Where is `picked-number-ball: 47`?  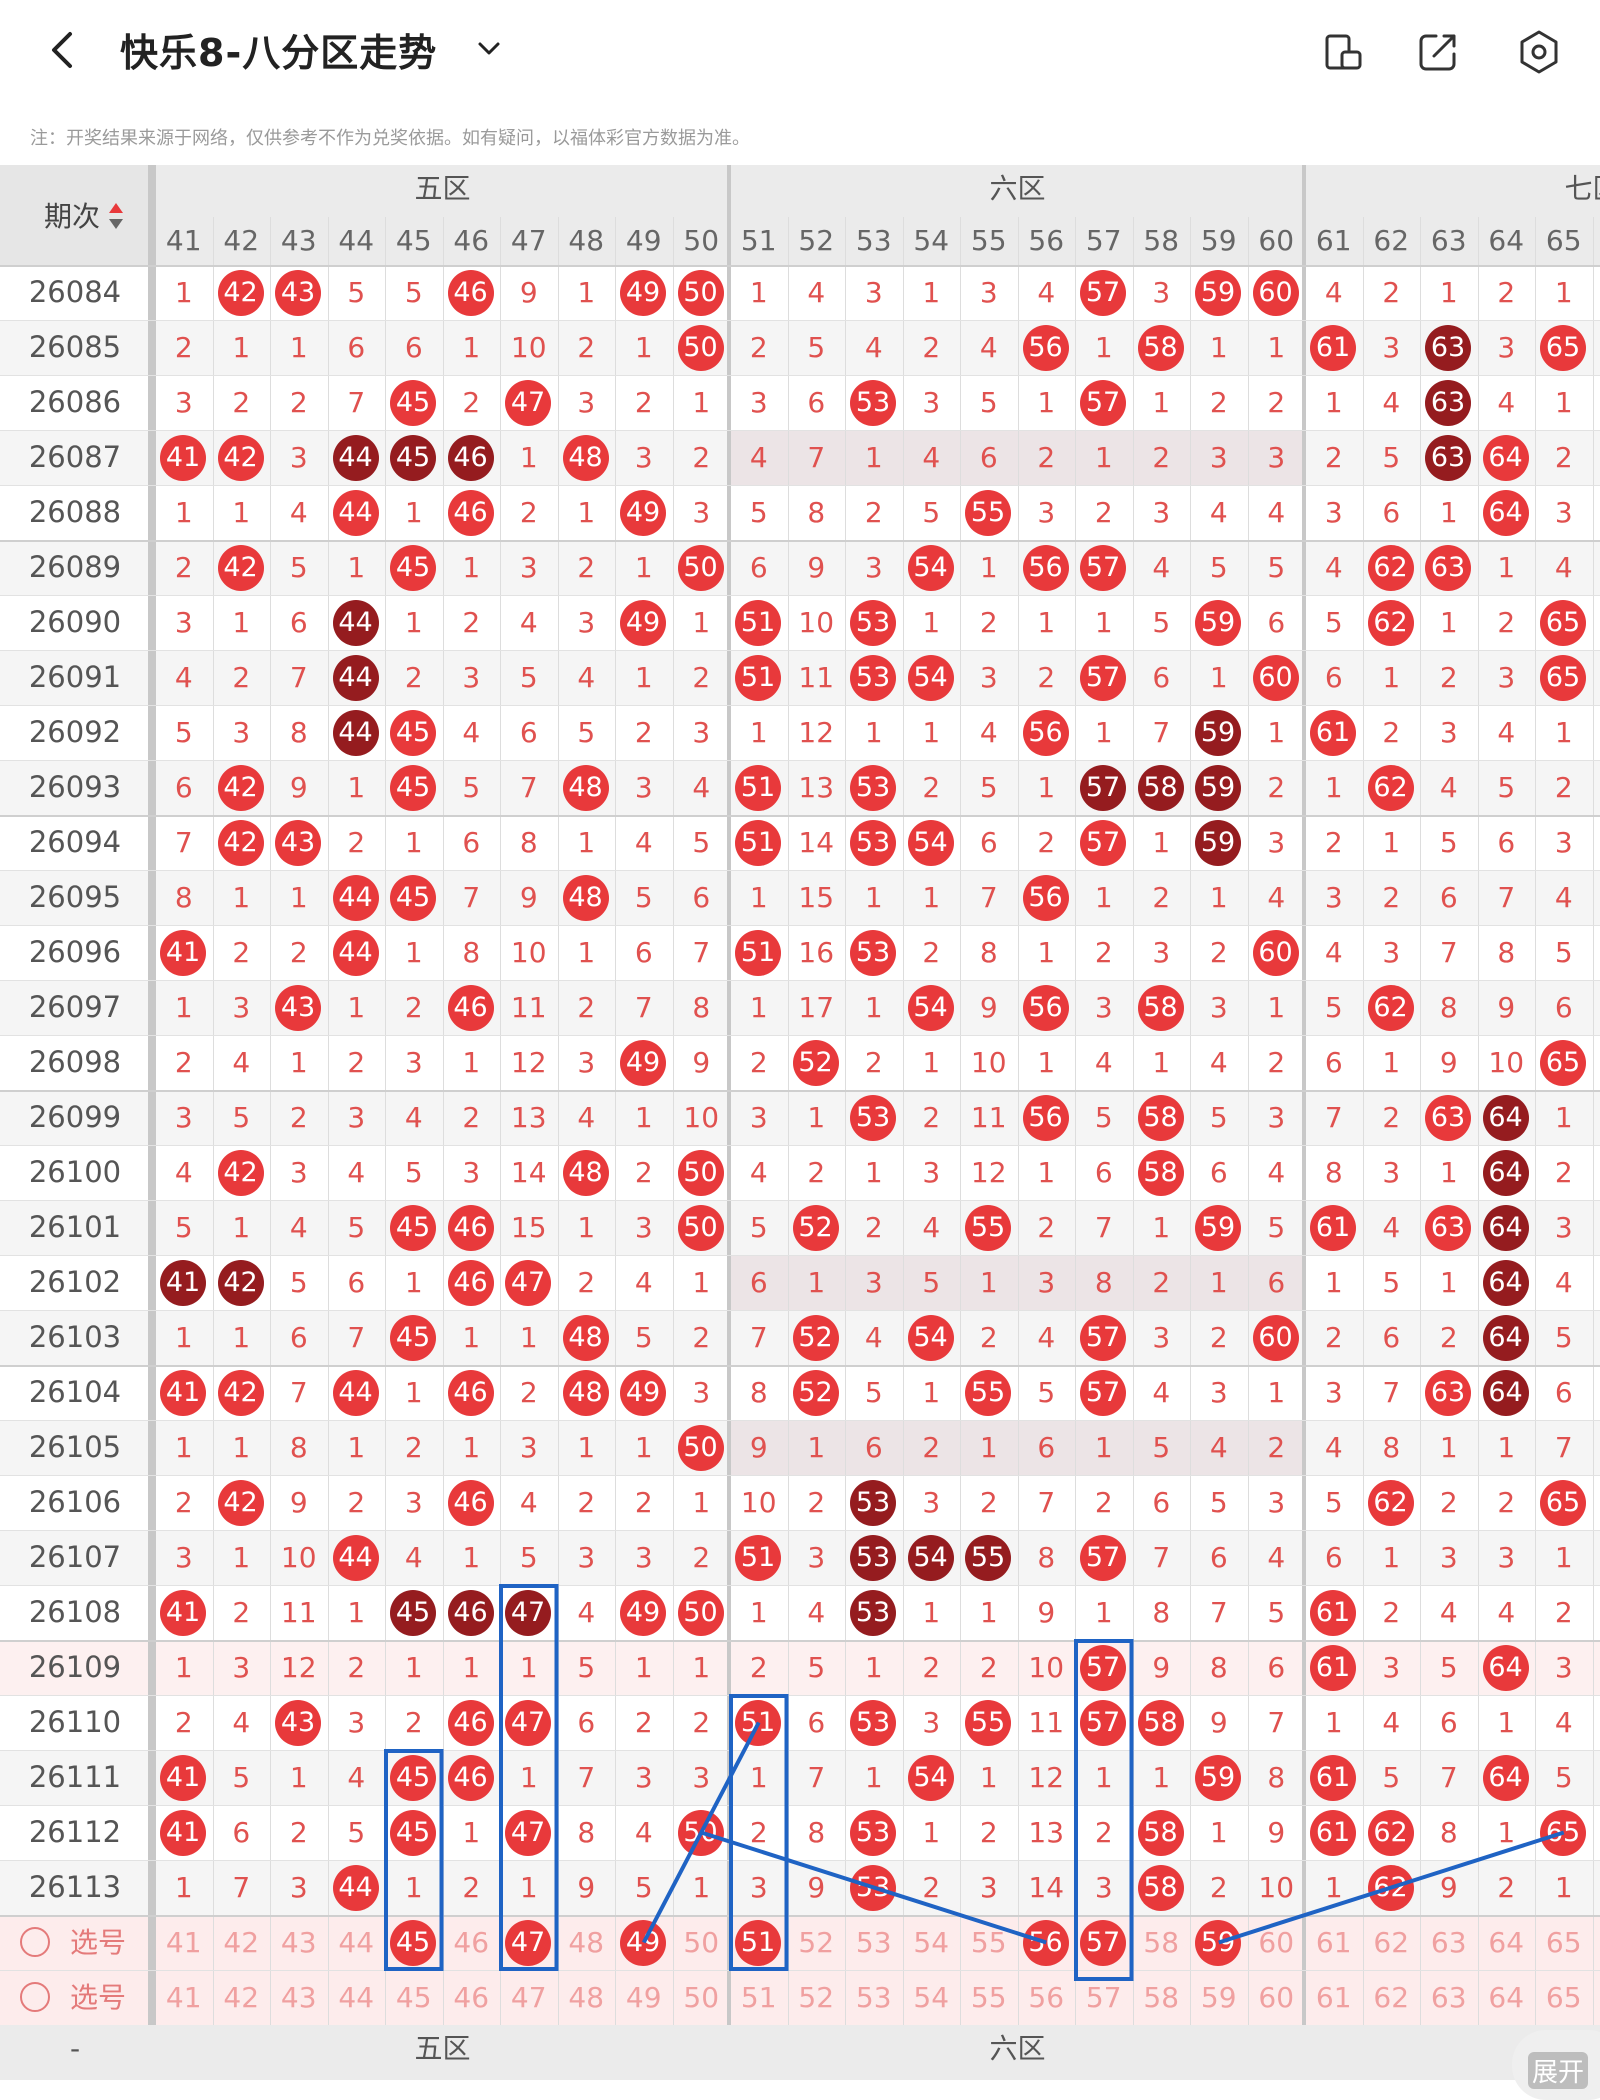 picked-number-ball: 47 is located at coordinates (528, 1943).